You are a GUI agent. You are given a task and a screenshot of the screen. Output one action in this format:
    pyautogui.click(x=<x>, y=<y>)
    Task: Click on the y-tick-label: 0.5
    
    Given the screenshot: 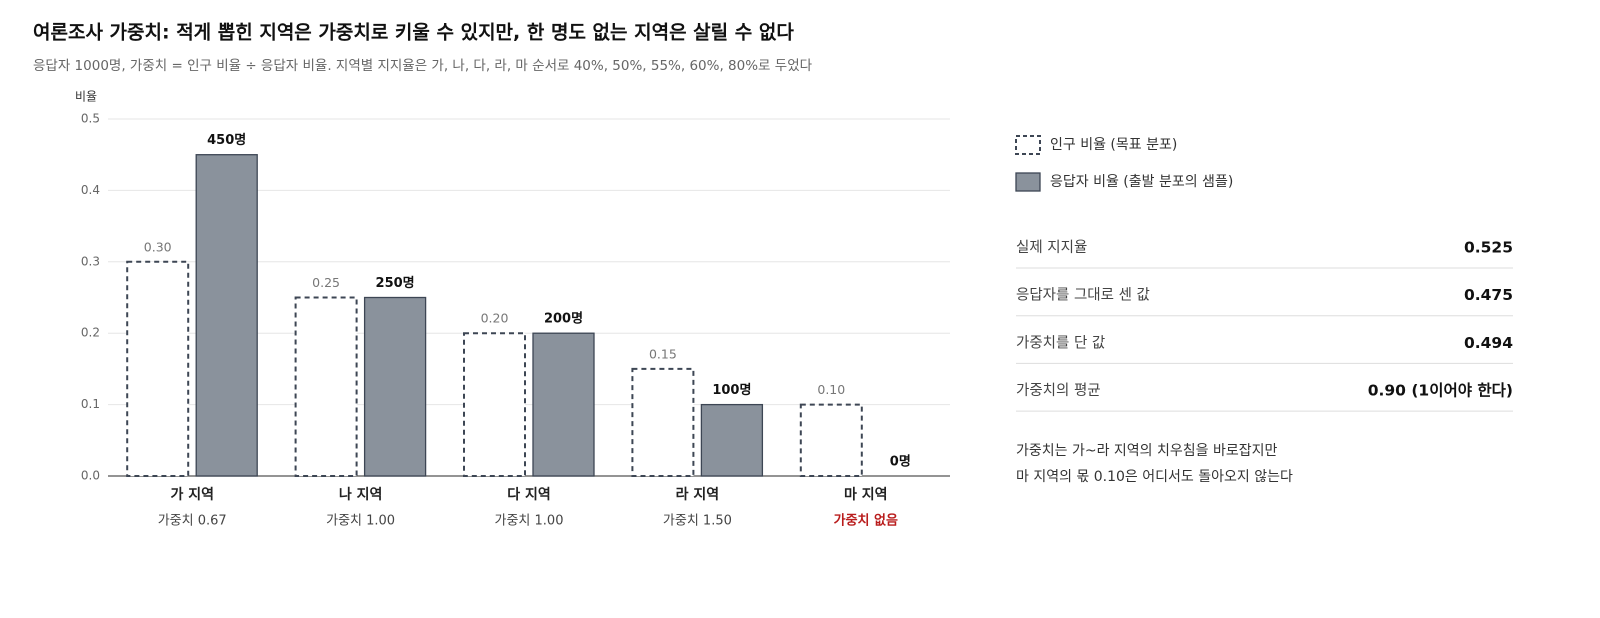 What is the action you would take?
    pyautogui.click(x=90, y=119)
    